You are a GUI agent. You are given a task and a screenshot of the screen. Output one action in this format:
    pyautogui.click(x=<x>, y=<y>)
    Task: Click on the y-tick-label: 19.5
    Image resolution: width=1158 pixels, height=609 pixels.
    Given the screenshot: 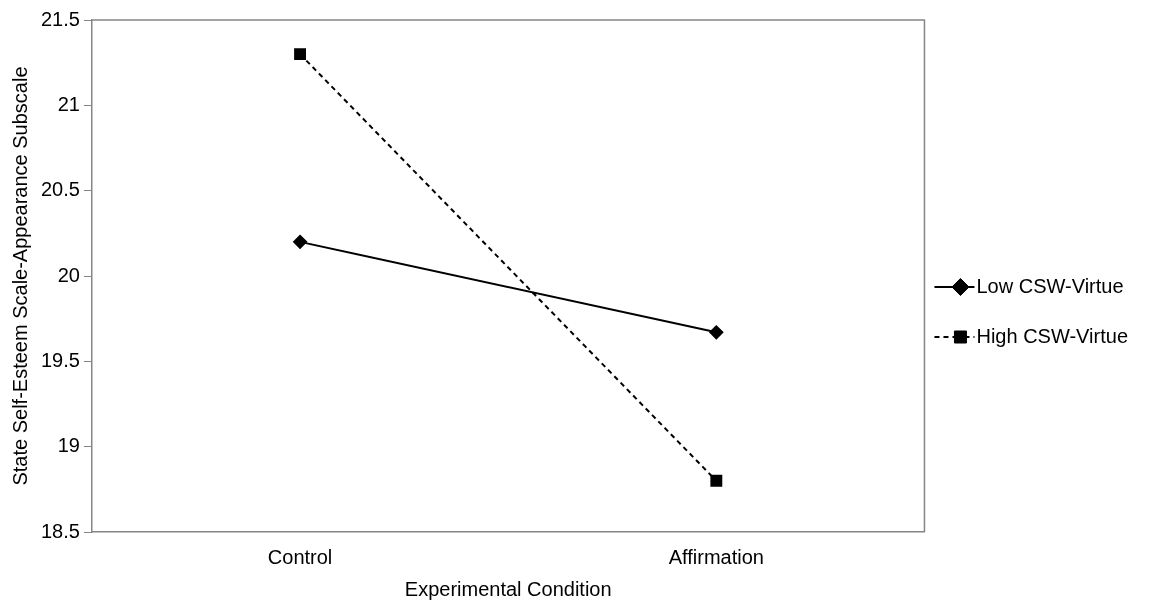 What is the action you would take?
    pyautogui.click(x=60, y=359)
    